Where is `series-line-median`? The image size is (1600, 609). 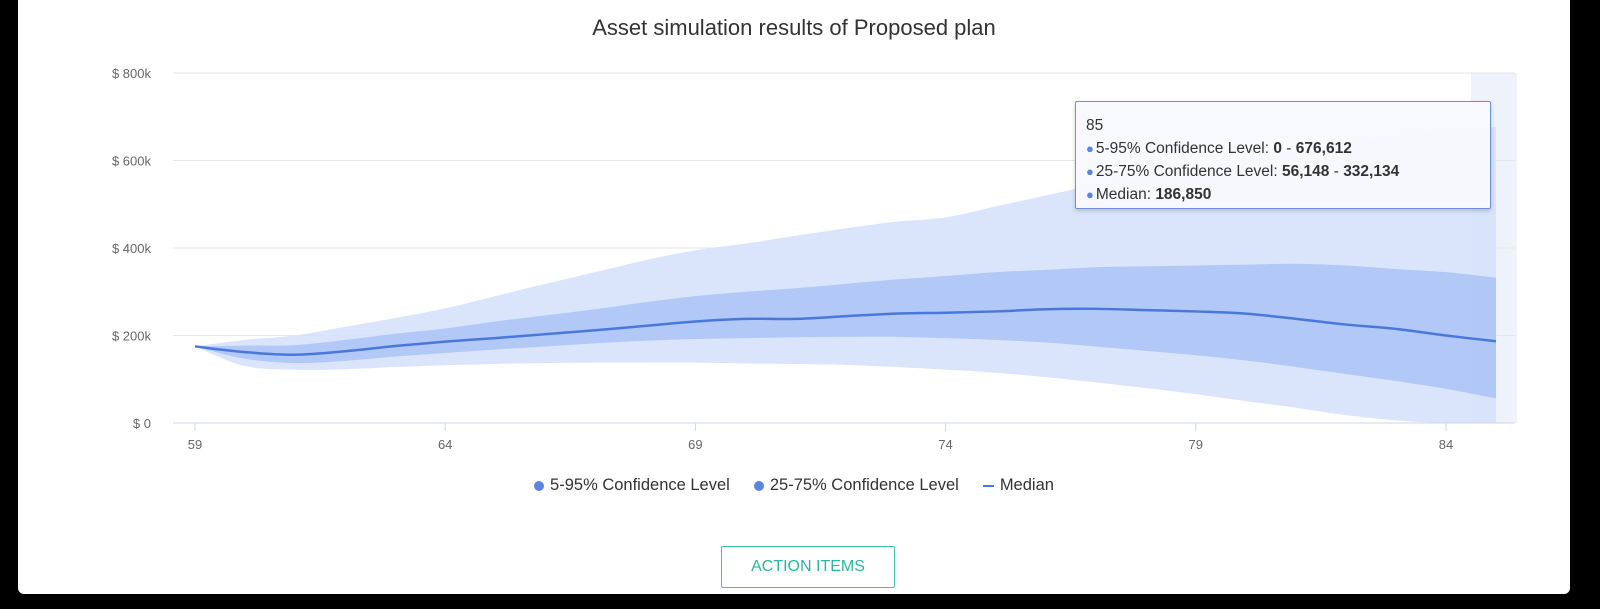 series-line-median is located at coordinates (845, 332).